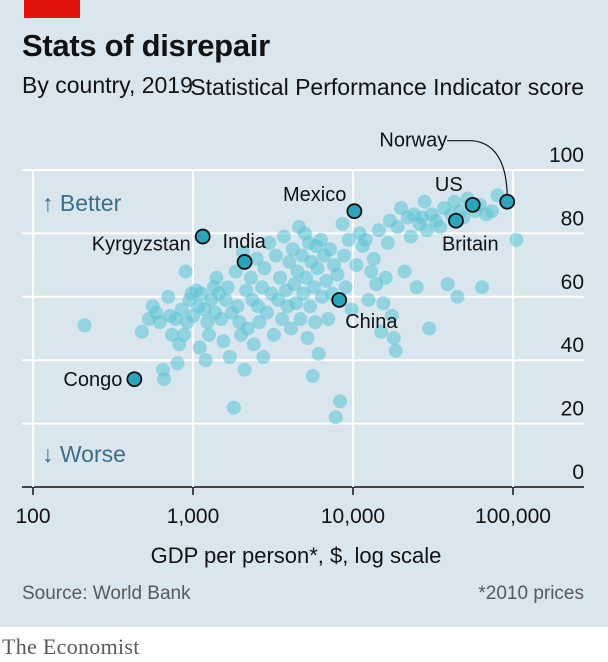  I want to click on norway-leader-line, so click(477, 167).